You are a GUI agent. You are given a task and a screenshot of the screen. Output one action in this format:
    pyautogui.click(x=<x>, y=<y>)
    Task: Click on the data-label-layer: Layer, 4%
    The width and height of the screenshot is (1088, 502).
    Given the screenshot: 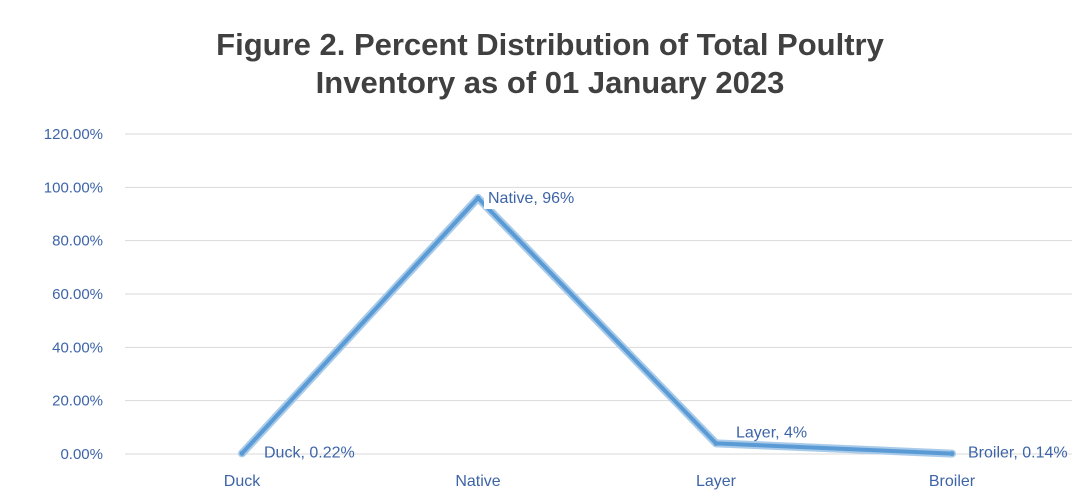 What is the action you would take?
    pyautogui.click(x=771, y=432)
    